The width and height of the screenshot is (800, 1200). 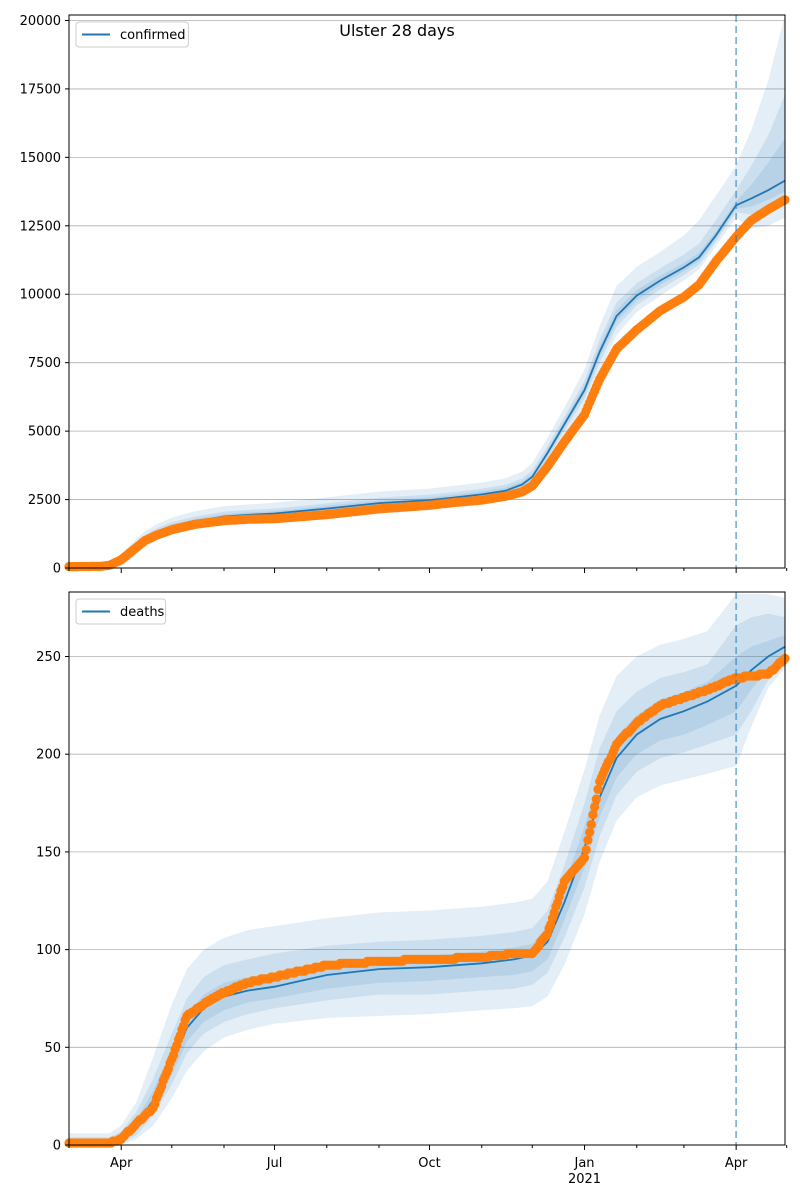 I want to click on y-tick-label: 7500, so click(x=44, y=363).